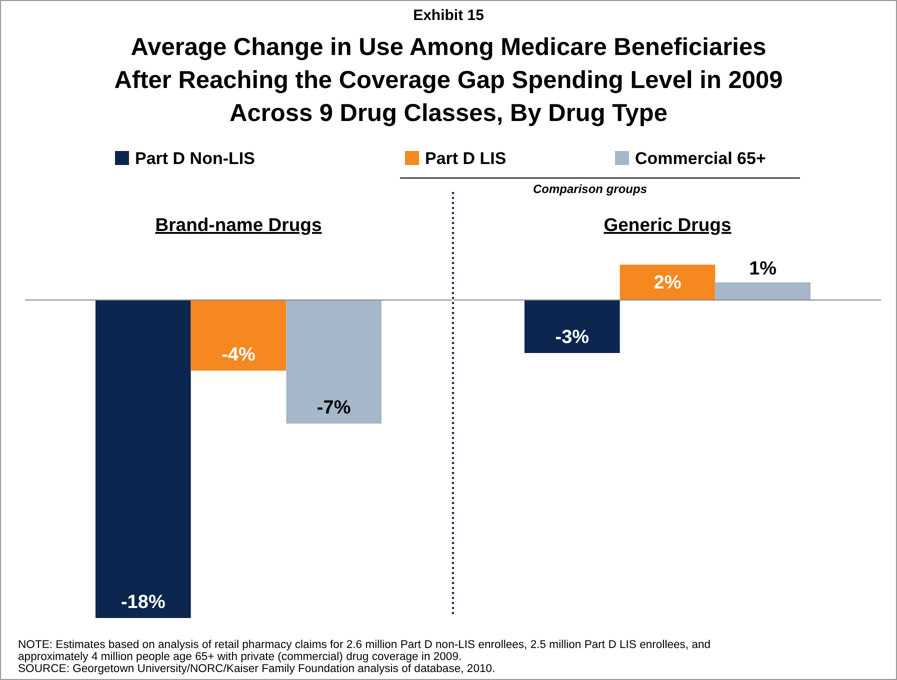 The height and width of the screenshot is (680, 897). What do you see at coordinates (465, 158) in the screenshot?
I see `legend-label: Part D LIS` at bounding box center [465, 158].